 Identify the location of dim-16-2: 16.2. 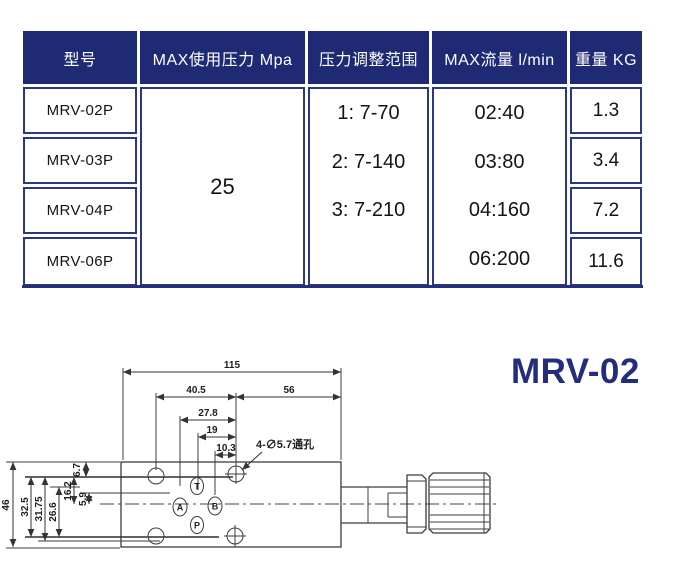
(68, 491).